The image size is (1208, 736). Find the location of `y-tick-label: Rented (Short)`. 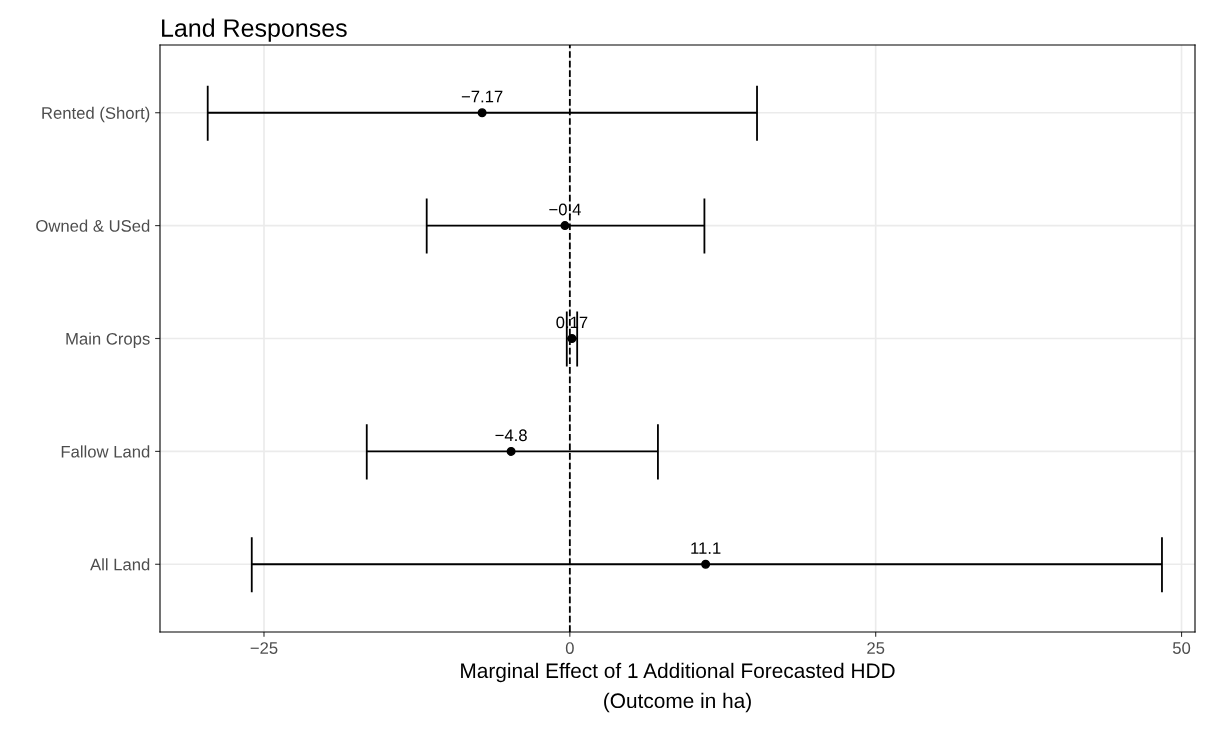

y-tick-label: Rented (Short) is located at coordinates (96, 114).